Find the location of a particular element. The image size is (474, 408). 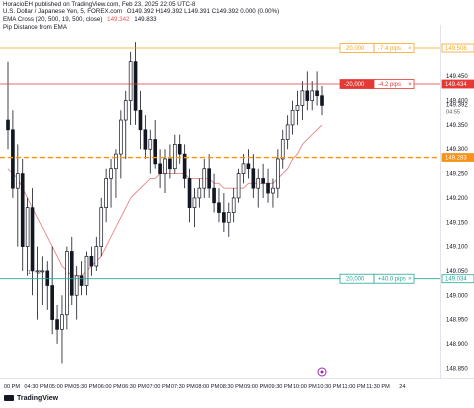

y-tick-label: 148.900 is located at coordinates (457, 345).